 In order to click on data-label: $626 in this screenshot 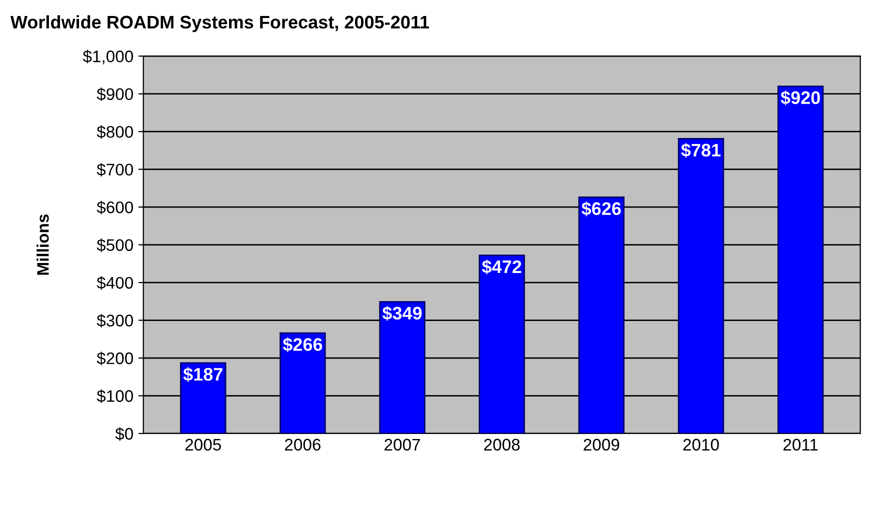, I will do `click(601, 208)`.